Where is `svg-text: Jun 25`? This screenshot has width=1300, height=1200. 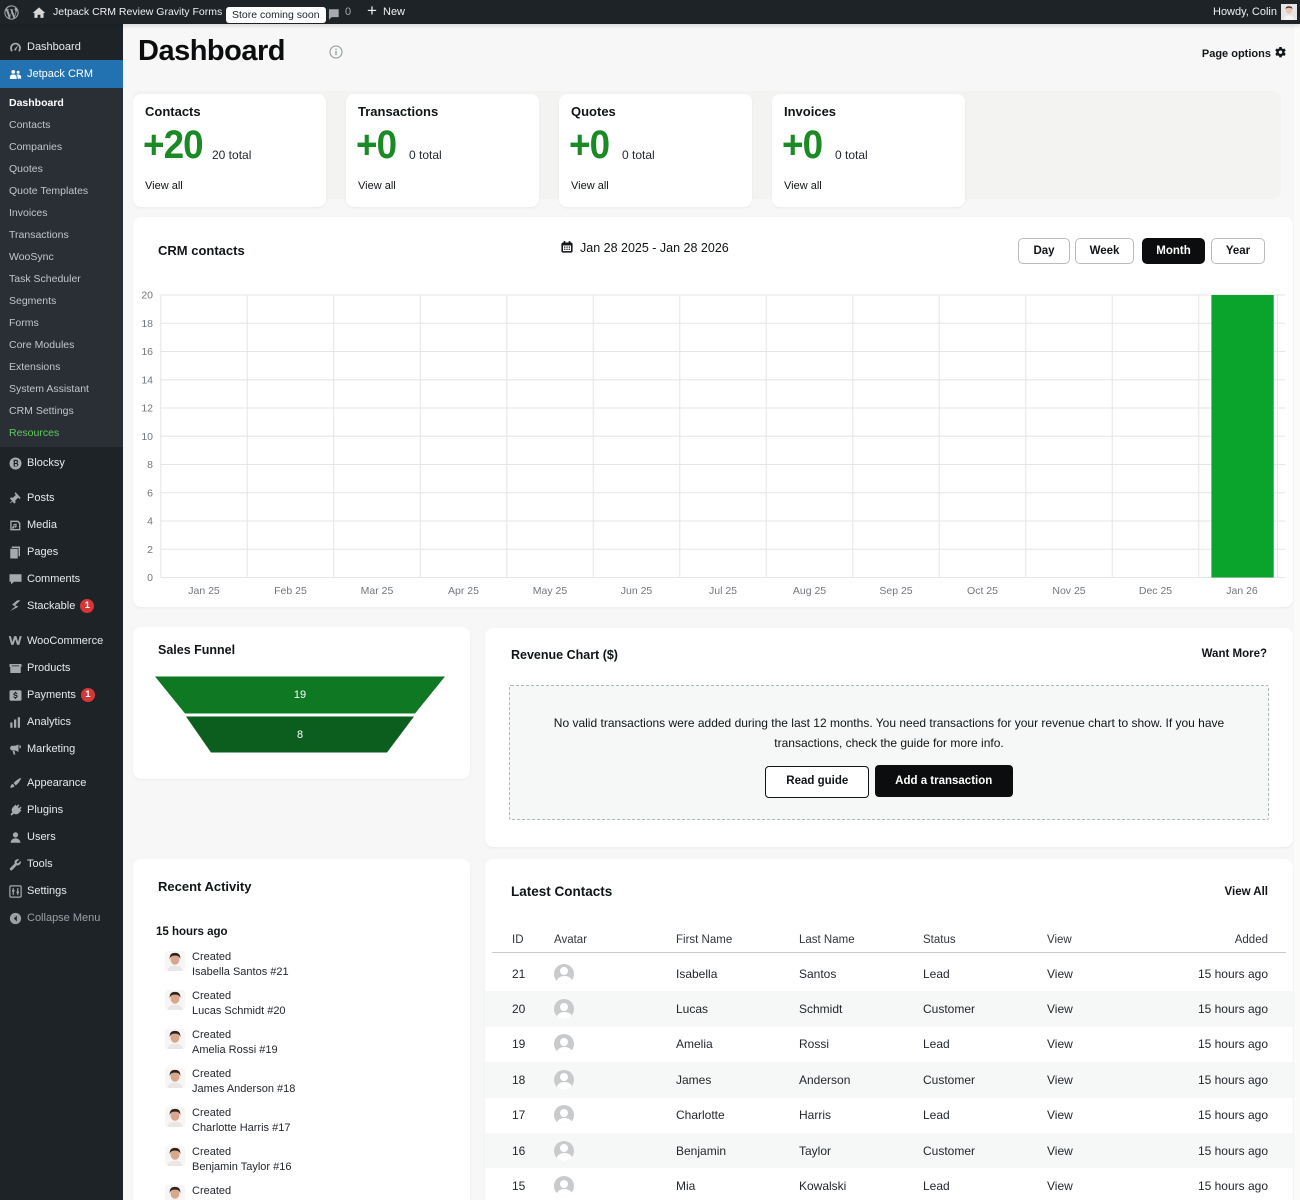 svg-text: Jun 25 is located at coordinates (637, 591).